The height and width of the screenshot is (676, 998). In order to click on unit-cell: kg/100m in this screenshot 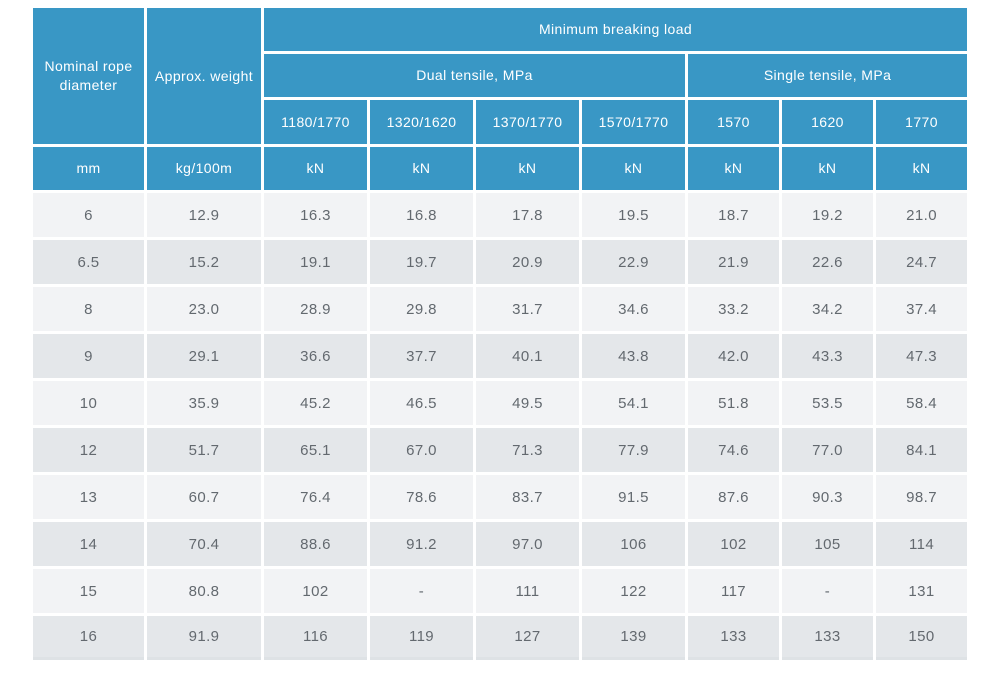, I will do `click(204, 168)`.